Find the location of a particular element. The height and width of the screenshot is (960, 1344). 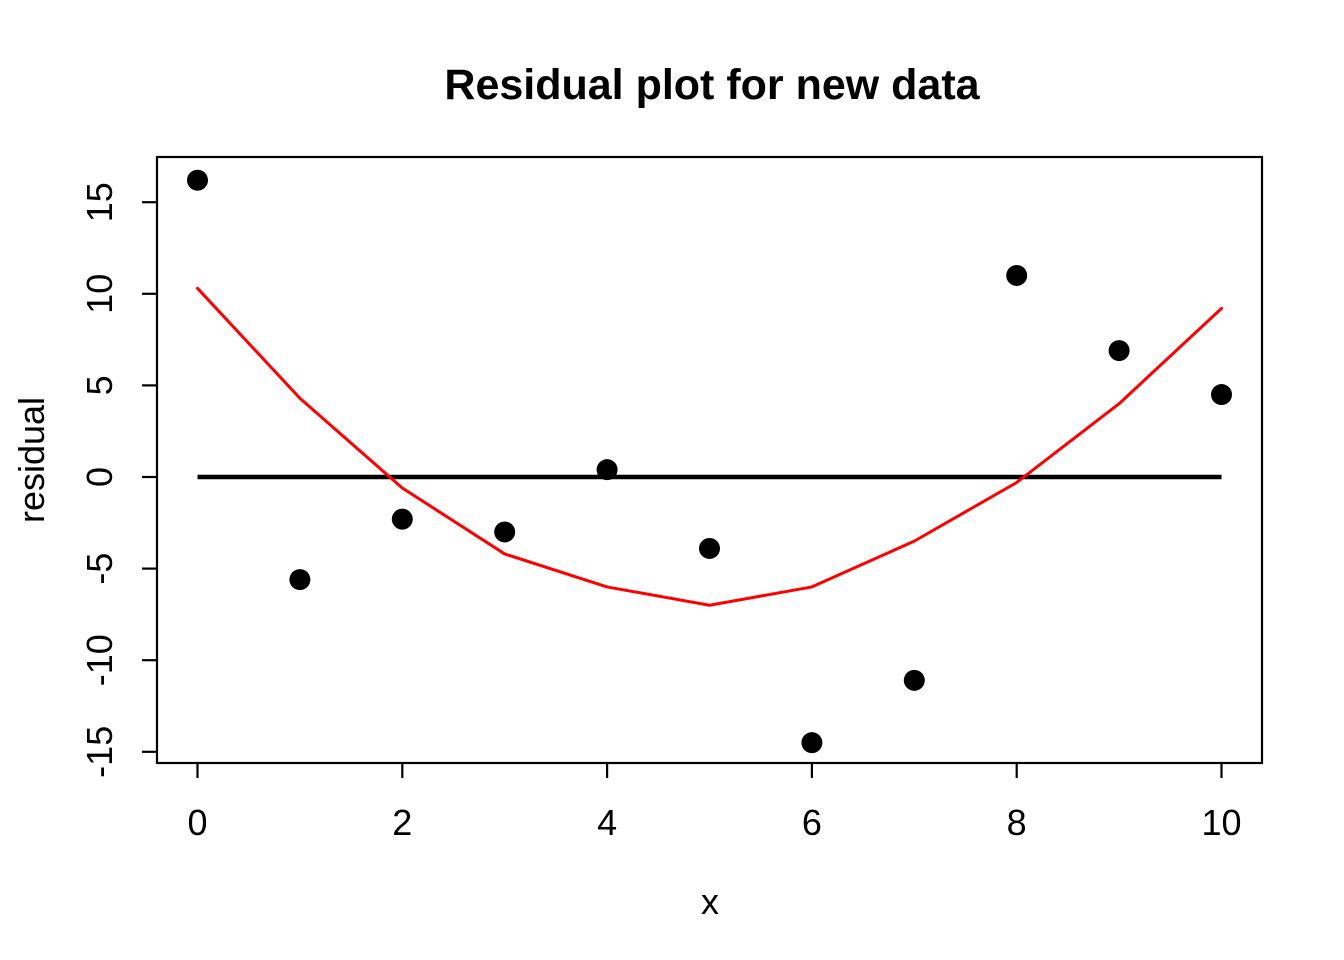

x-tick-label: 4 is located at coordinates (607, 822).